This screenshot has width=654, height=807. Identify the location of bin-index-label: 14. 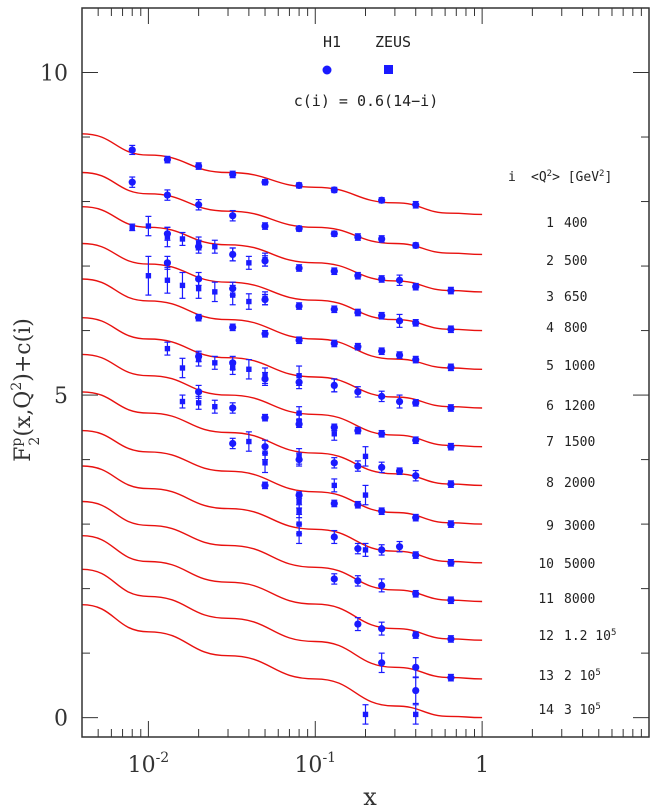
(546, 710).